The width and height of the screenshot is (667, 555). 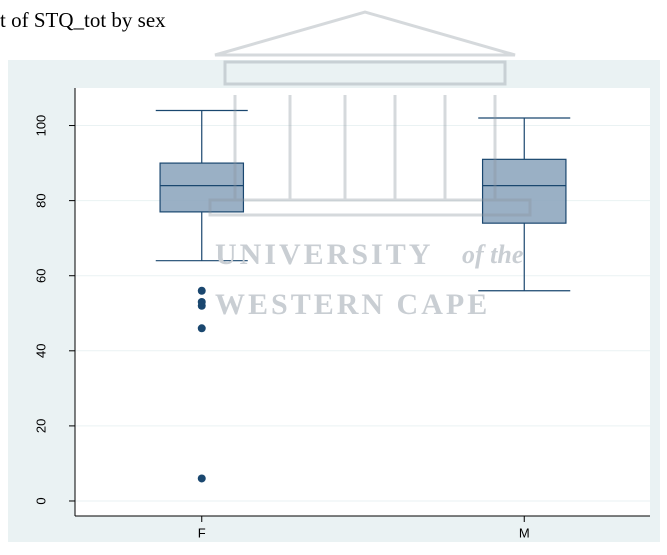 What do you see at coordinates (492, 254) in the screenshot?
I see `watermark-text: of the` at bounding box center [492, 254].